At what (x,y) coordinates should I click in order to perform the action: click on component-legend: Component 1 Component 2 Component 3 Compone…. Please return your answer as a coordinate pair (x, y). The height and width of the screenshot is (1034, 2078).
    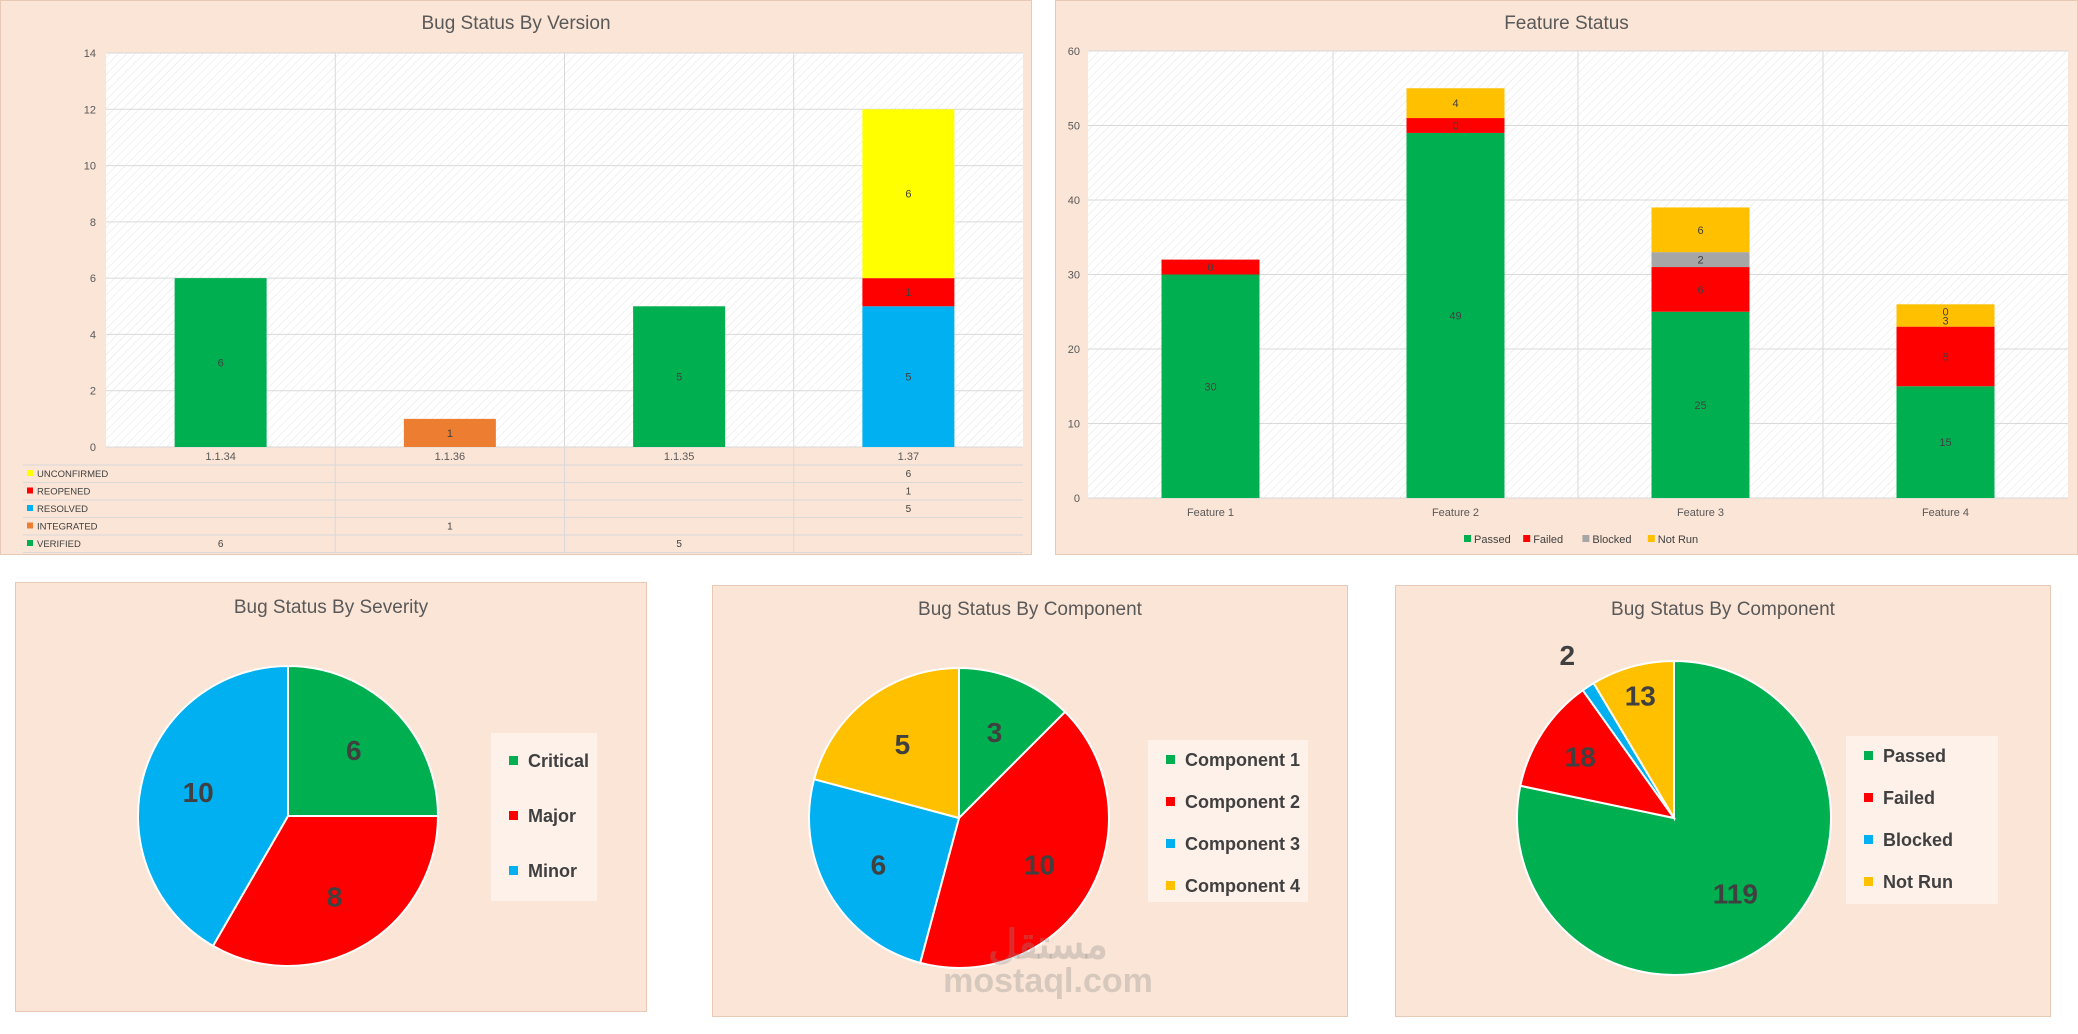
    Looking at the image, I should click on (1228, 821).